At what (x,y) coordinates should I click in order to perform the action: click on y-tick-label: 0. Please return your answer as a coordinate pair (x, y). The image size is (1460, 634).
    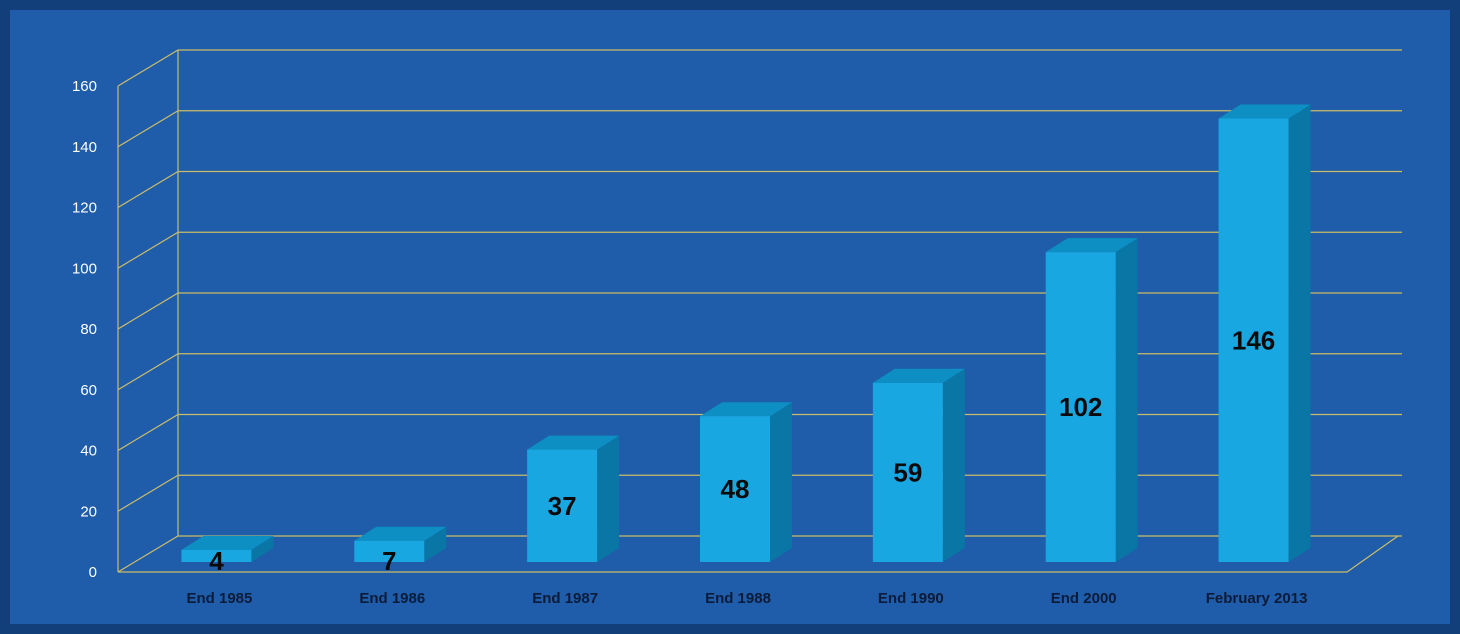
    Looking at the image, I should click on (93, 572).